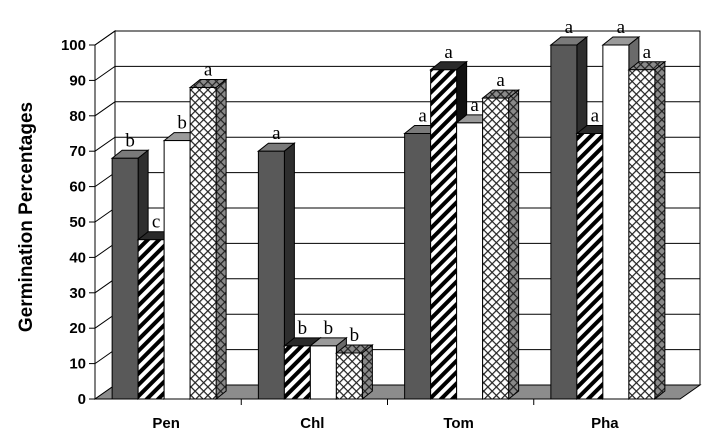 This screenshot has height=439, width=718. I want to click on y-tick-label: 80, so click(77, 116).